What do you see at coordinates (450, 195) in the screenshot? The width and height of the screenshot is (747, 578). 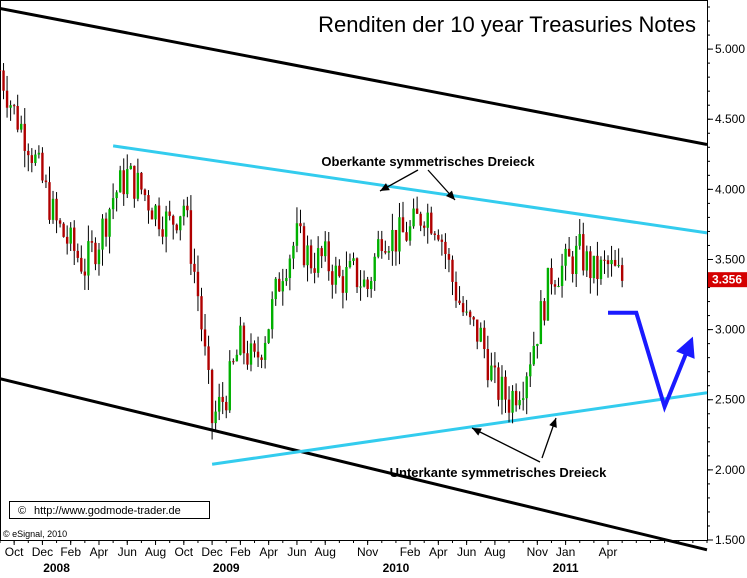 I see `annotation-arrow-upper-right-head` at bounding box center [450, 195].